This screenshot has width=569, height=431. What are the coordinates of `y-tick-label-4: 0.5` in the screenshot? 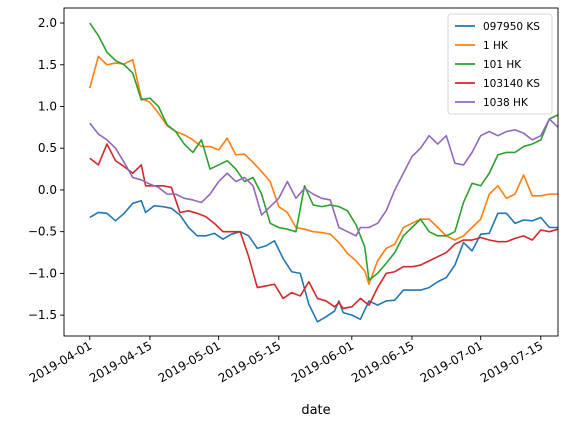 It's located at (47, 148).